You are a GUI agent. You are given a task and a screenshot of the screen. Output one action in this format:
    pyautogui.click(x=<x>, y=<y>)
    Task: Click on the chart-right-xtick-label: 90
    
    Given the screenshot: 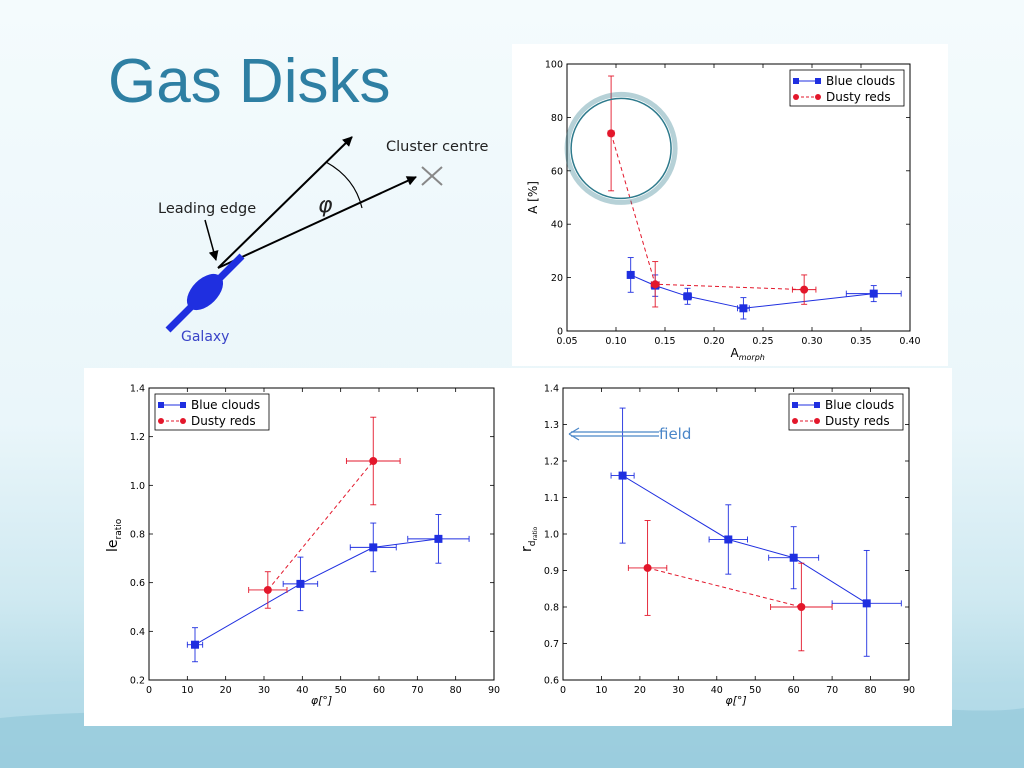 What is the action you would take?
    pyautogui.click(x=909, y=690)
    